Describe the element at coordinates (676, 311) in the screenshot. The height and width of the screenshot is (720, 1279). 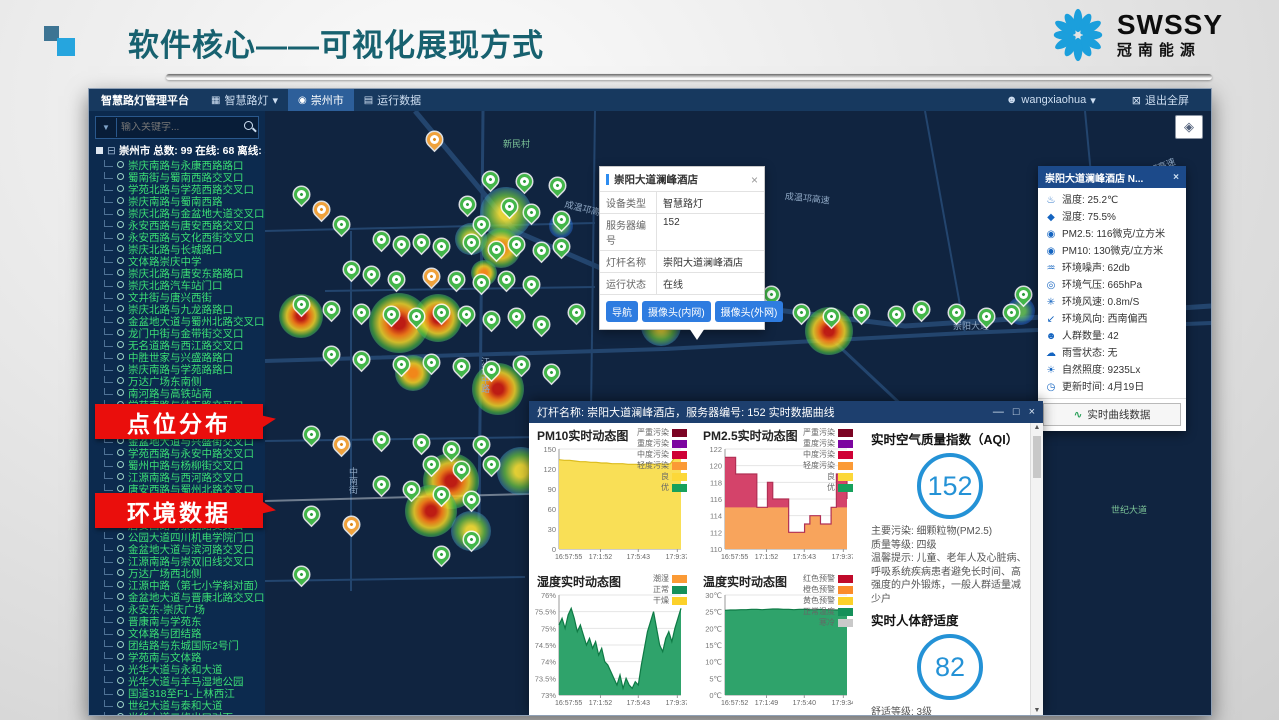
I see `popup-action-button: 摄像头(内网)` at that location.